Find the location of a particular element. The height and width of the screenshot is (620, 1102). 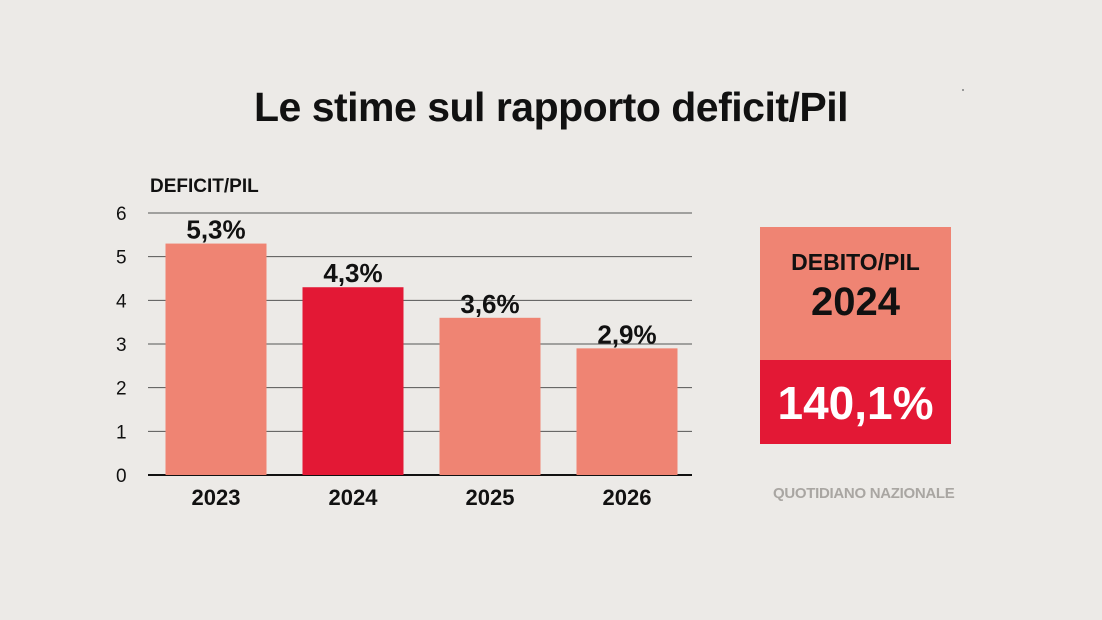

source-credit: QUOTIDIANO NAZIONALE is located at coordinates (864, 493).